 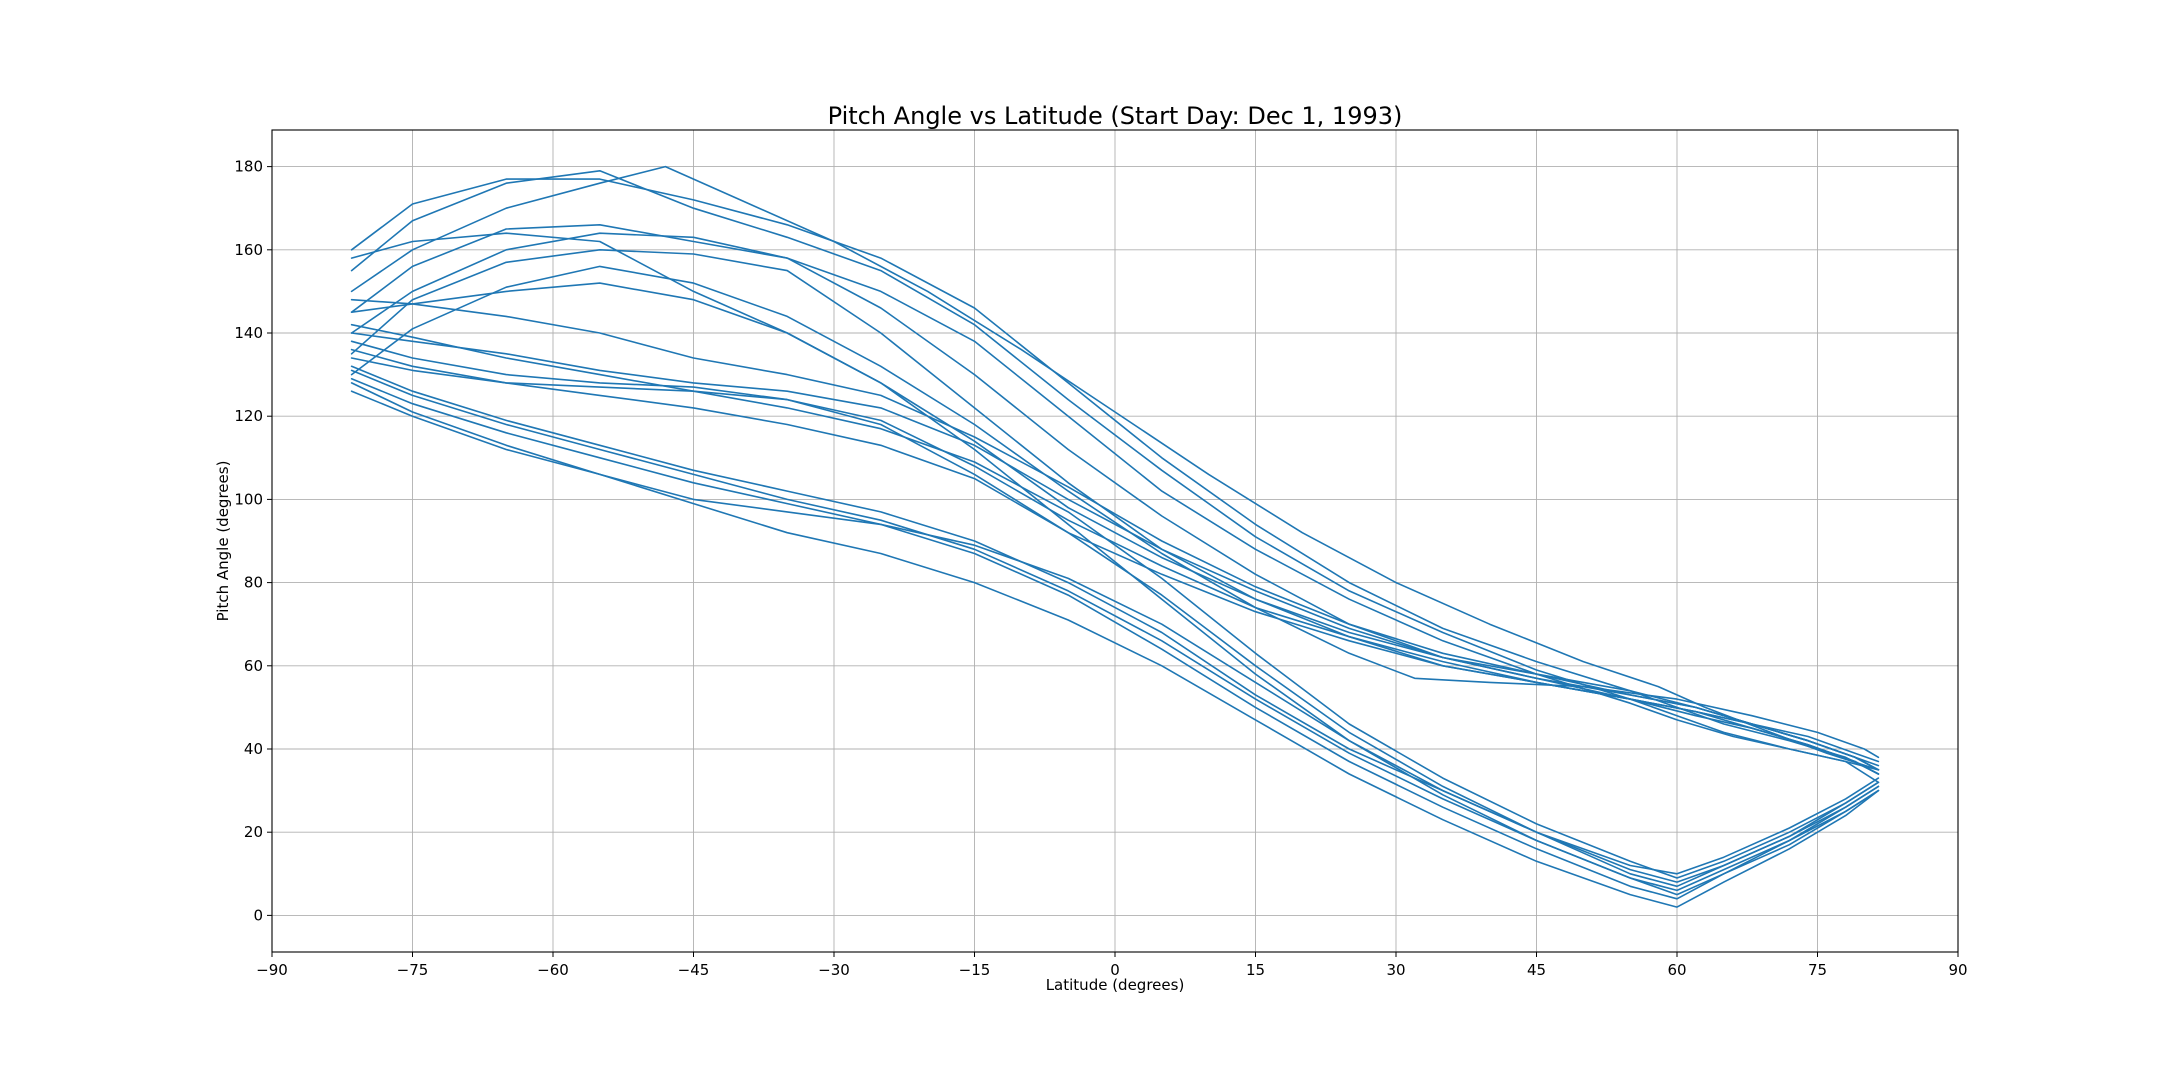 I want to click on y-tick-label: 0, so click(x=258, y=915).